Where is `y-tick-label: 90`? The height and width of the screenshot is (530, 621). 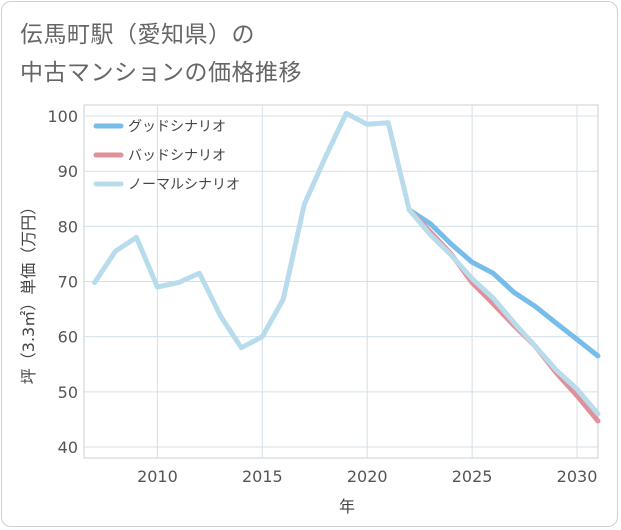
y-tick-label: 90 is located at coordinates (68, 171).